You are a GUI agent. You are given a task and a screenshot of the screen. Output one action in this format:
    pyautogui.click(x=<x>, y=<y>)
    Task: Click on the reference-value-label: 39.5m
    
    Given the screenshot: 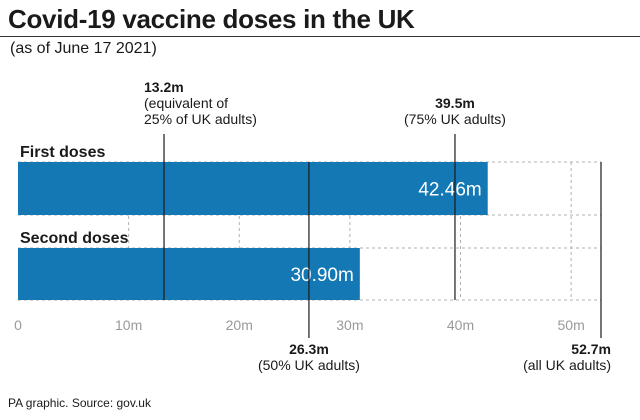 What is the action you would take?
    pyautogui.click(x=455, y=103)
    